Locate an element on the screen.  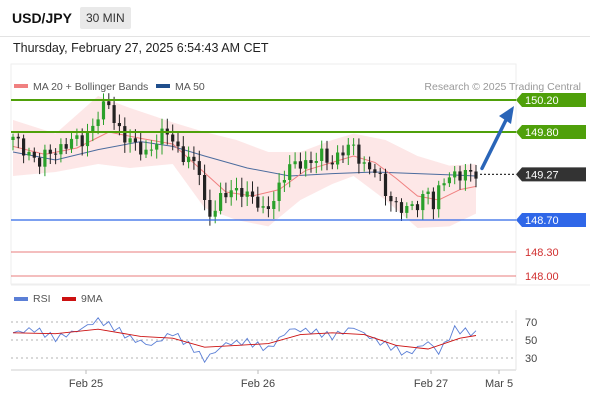
ma20-legend-swatch is located at coordinates (21, 86).